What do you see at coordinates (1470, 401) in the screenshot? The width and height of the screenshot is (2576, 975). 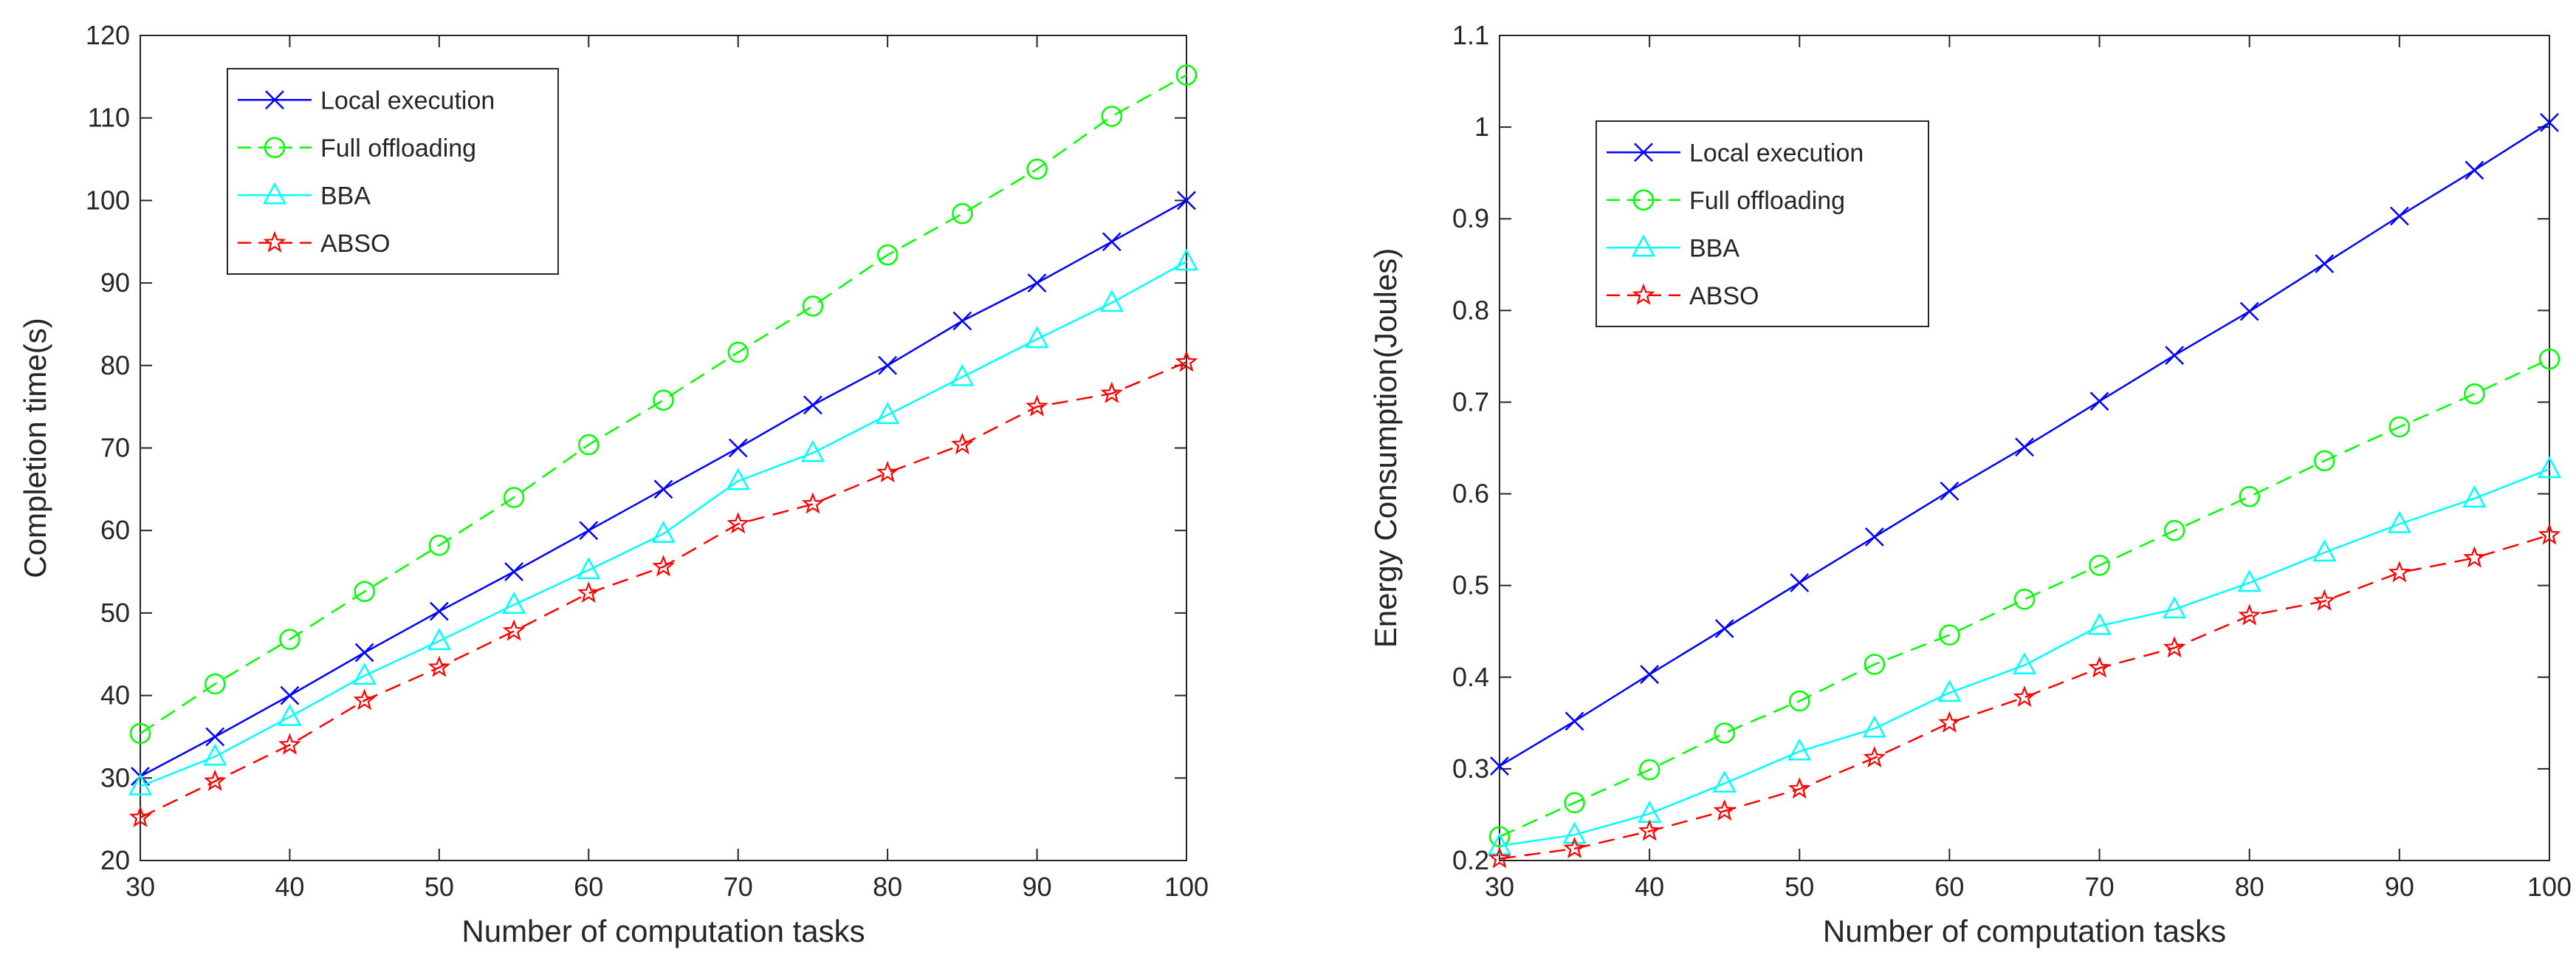 I see `y-tick-label: 0.7` at bounding box center [1470, 401].